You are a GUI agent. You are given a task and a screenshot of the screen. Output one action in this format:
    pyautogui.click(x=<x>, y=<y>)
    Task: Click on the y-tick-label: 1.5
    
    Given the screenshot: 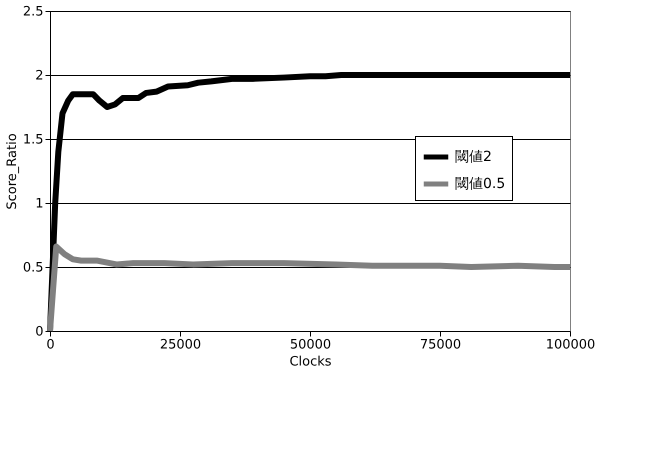 What is the action you would take?
    pyautogui.click(x=33, y=140)
    